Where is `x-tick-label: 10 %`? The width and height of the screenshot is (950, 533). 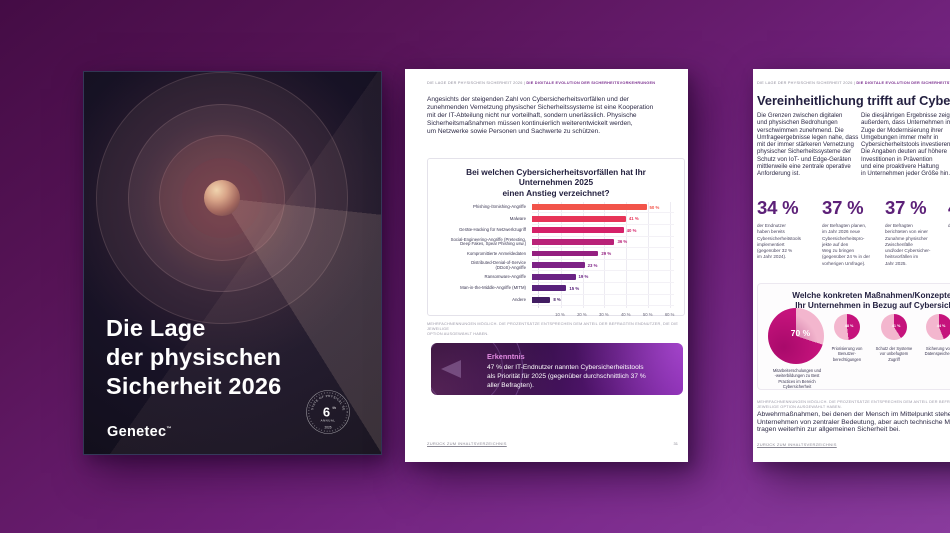
x-tick-label: 10 % is located at coordinates (560, 314).